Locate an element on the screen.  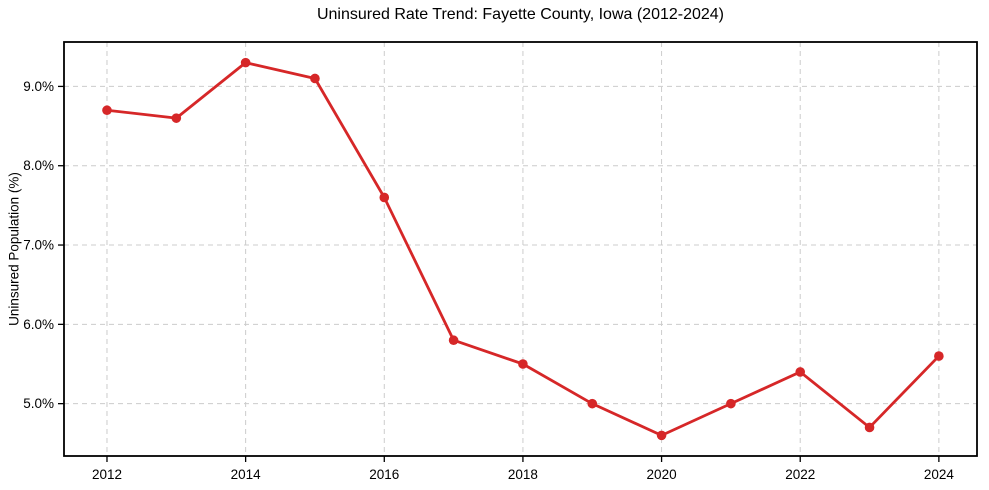
x-tick-label: 2012 is located at coordinates (107, 474).